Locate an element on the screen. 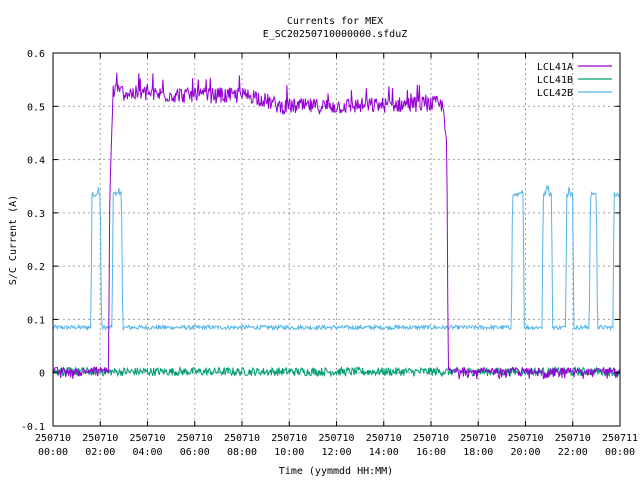 This screenshot has width=640, height=480. y-tick-label: 0.2 is located at coordinates (36, 267).